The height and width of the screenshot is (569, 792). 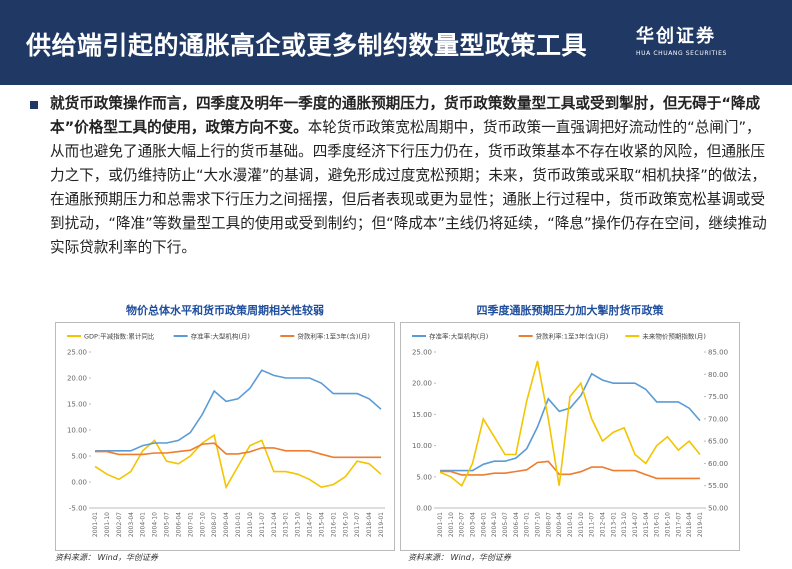 I want to click on logo: 华创证券 HUA CHUANG SECURITIES, so click(x=681, y=39).